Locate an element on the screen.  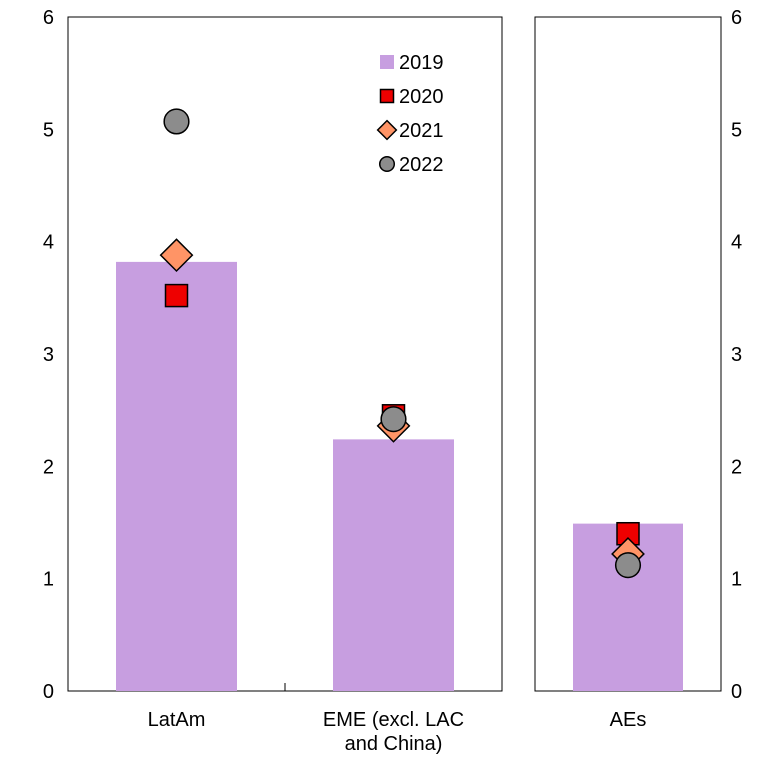
legend-label-2021: 2021 is located at coordinates (421, 131).